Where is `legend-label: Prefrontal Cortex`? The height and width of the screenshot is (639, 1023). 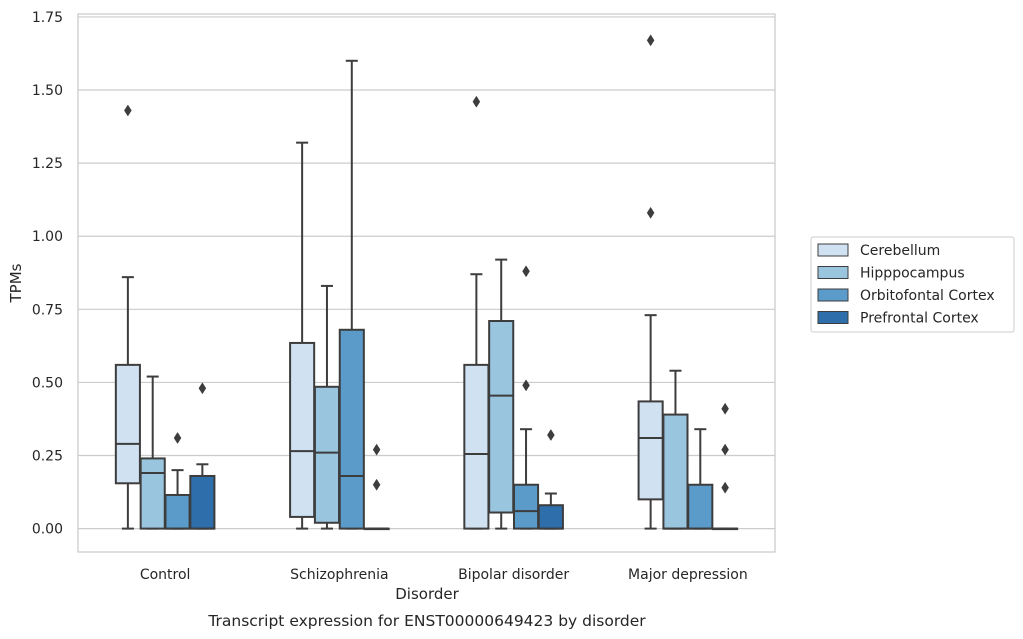 legend-label: Prefrontal Cortex is located at coordinates (919, 319).